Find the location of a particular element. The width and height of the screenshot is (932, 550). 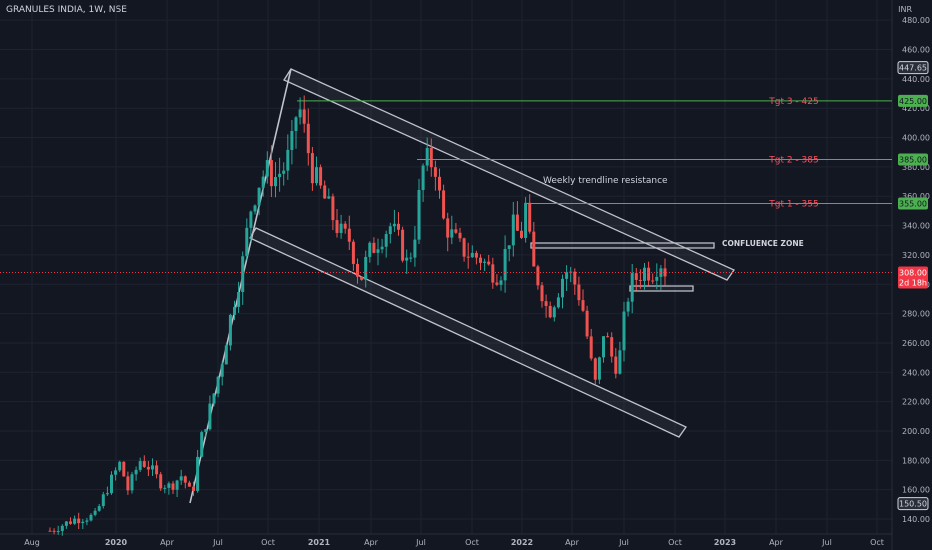

y-tick-label: 280.00 is located at coordinates (916, 314).